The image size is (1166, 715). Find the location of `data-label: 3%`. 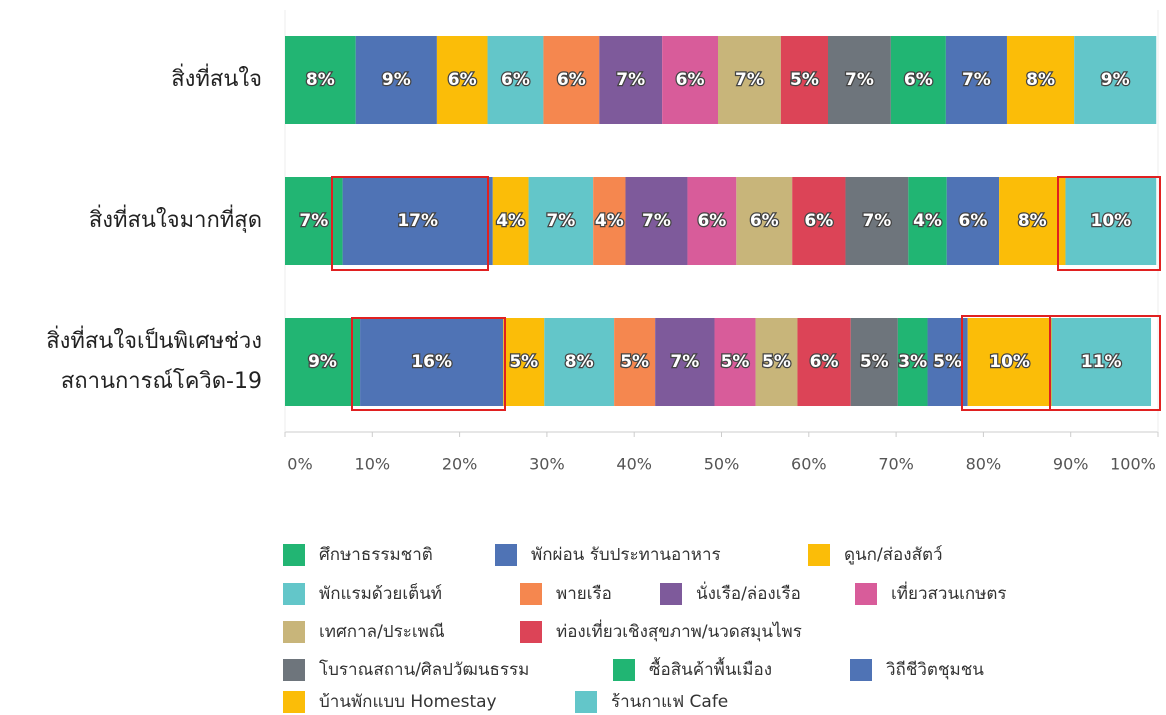

data-label: 3% is located at coordinates (912, 362).